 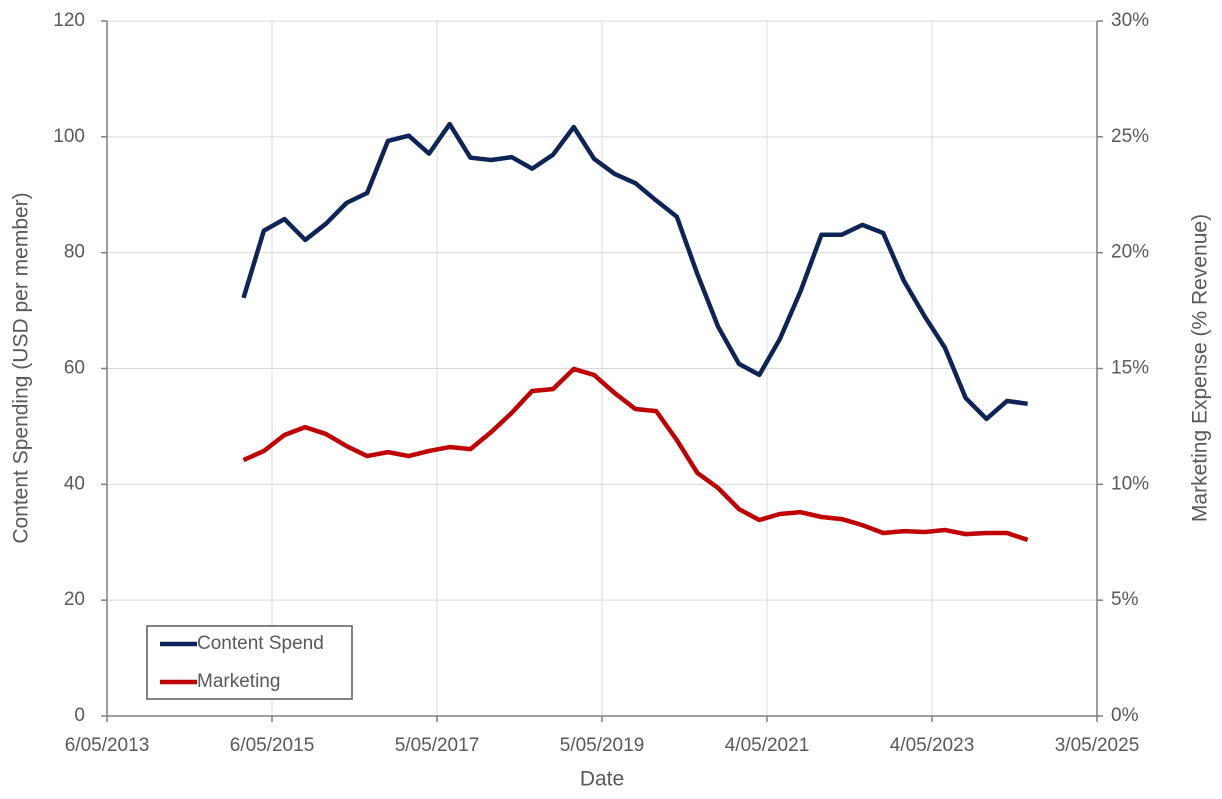 I want to click on y2-tick-label: 0%, so click(x=1125, y=715).